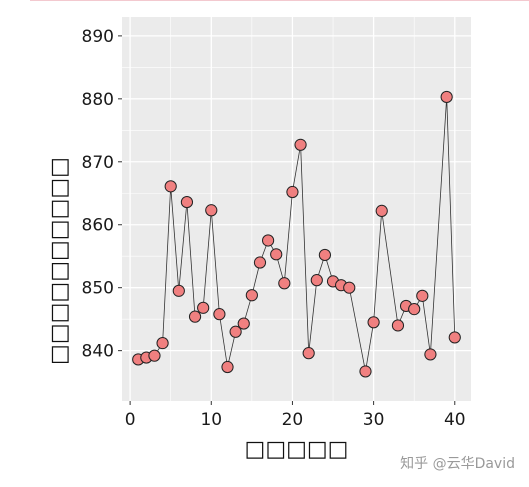 The image size is (529, 487). I want to click on x-axis-title: □□□□□, so click(297, 449).